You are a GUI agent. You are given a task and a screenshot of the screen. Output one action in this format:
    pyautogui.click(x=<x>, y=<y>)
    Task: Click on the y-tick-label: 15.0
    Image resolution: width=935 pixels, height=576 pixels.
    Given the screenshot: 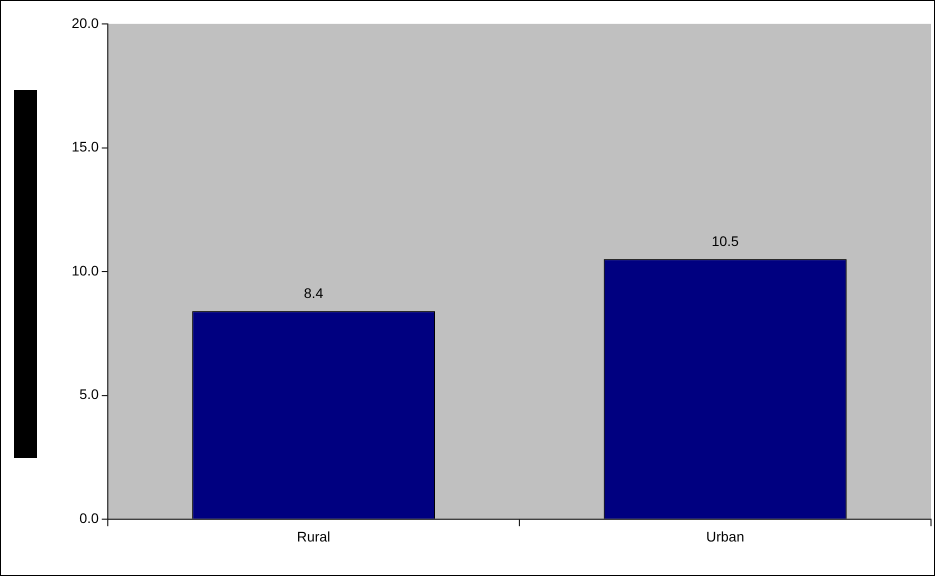 What is the action you would take?
    pyautogui.click(x=86, y=146)
    